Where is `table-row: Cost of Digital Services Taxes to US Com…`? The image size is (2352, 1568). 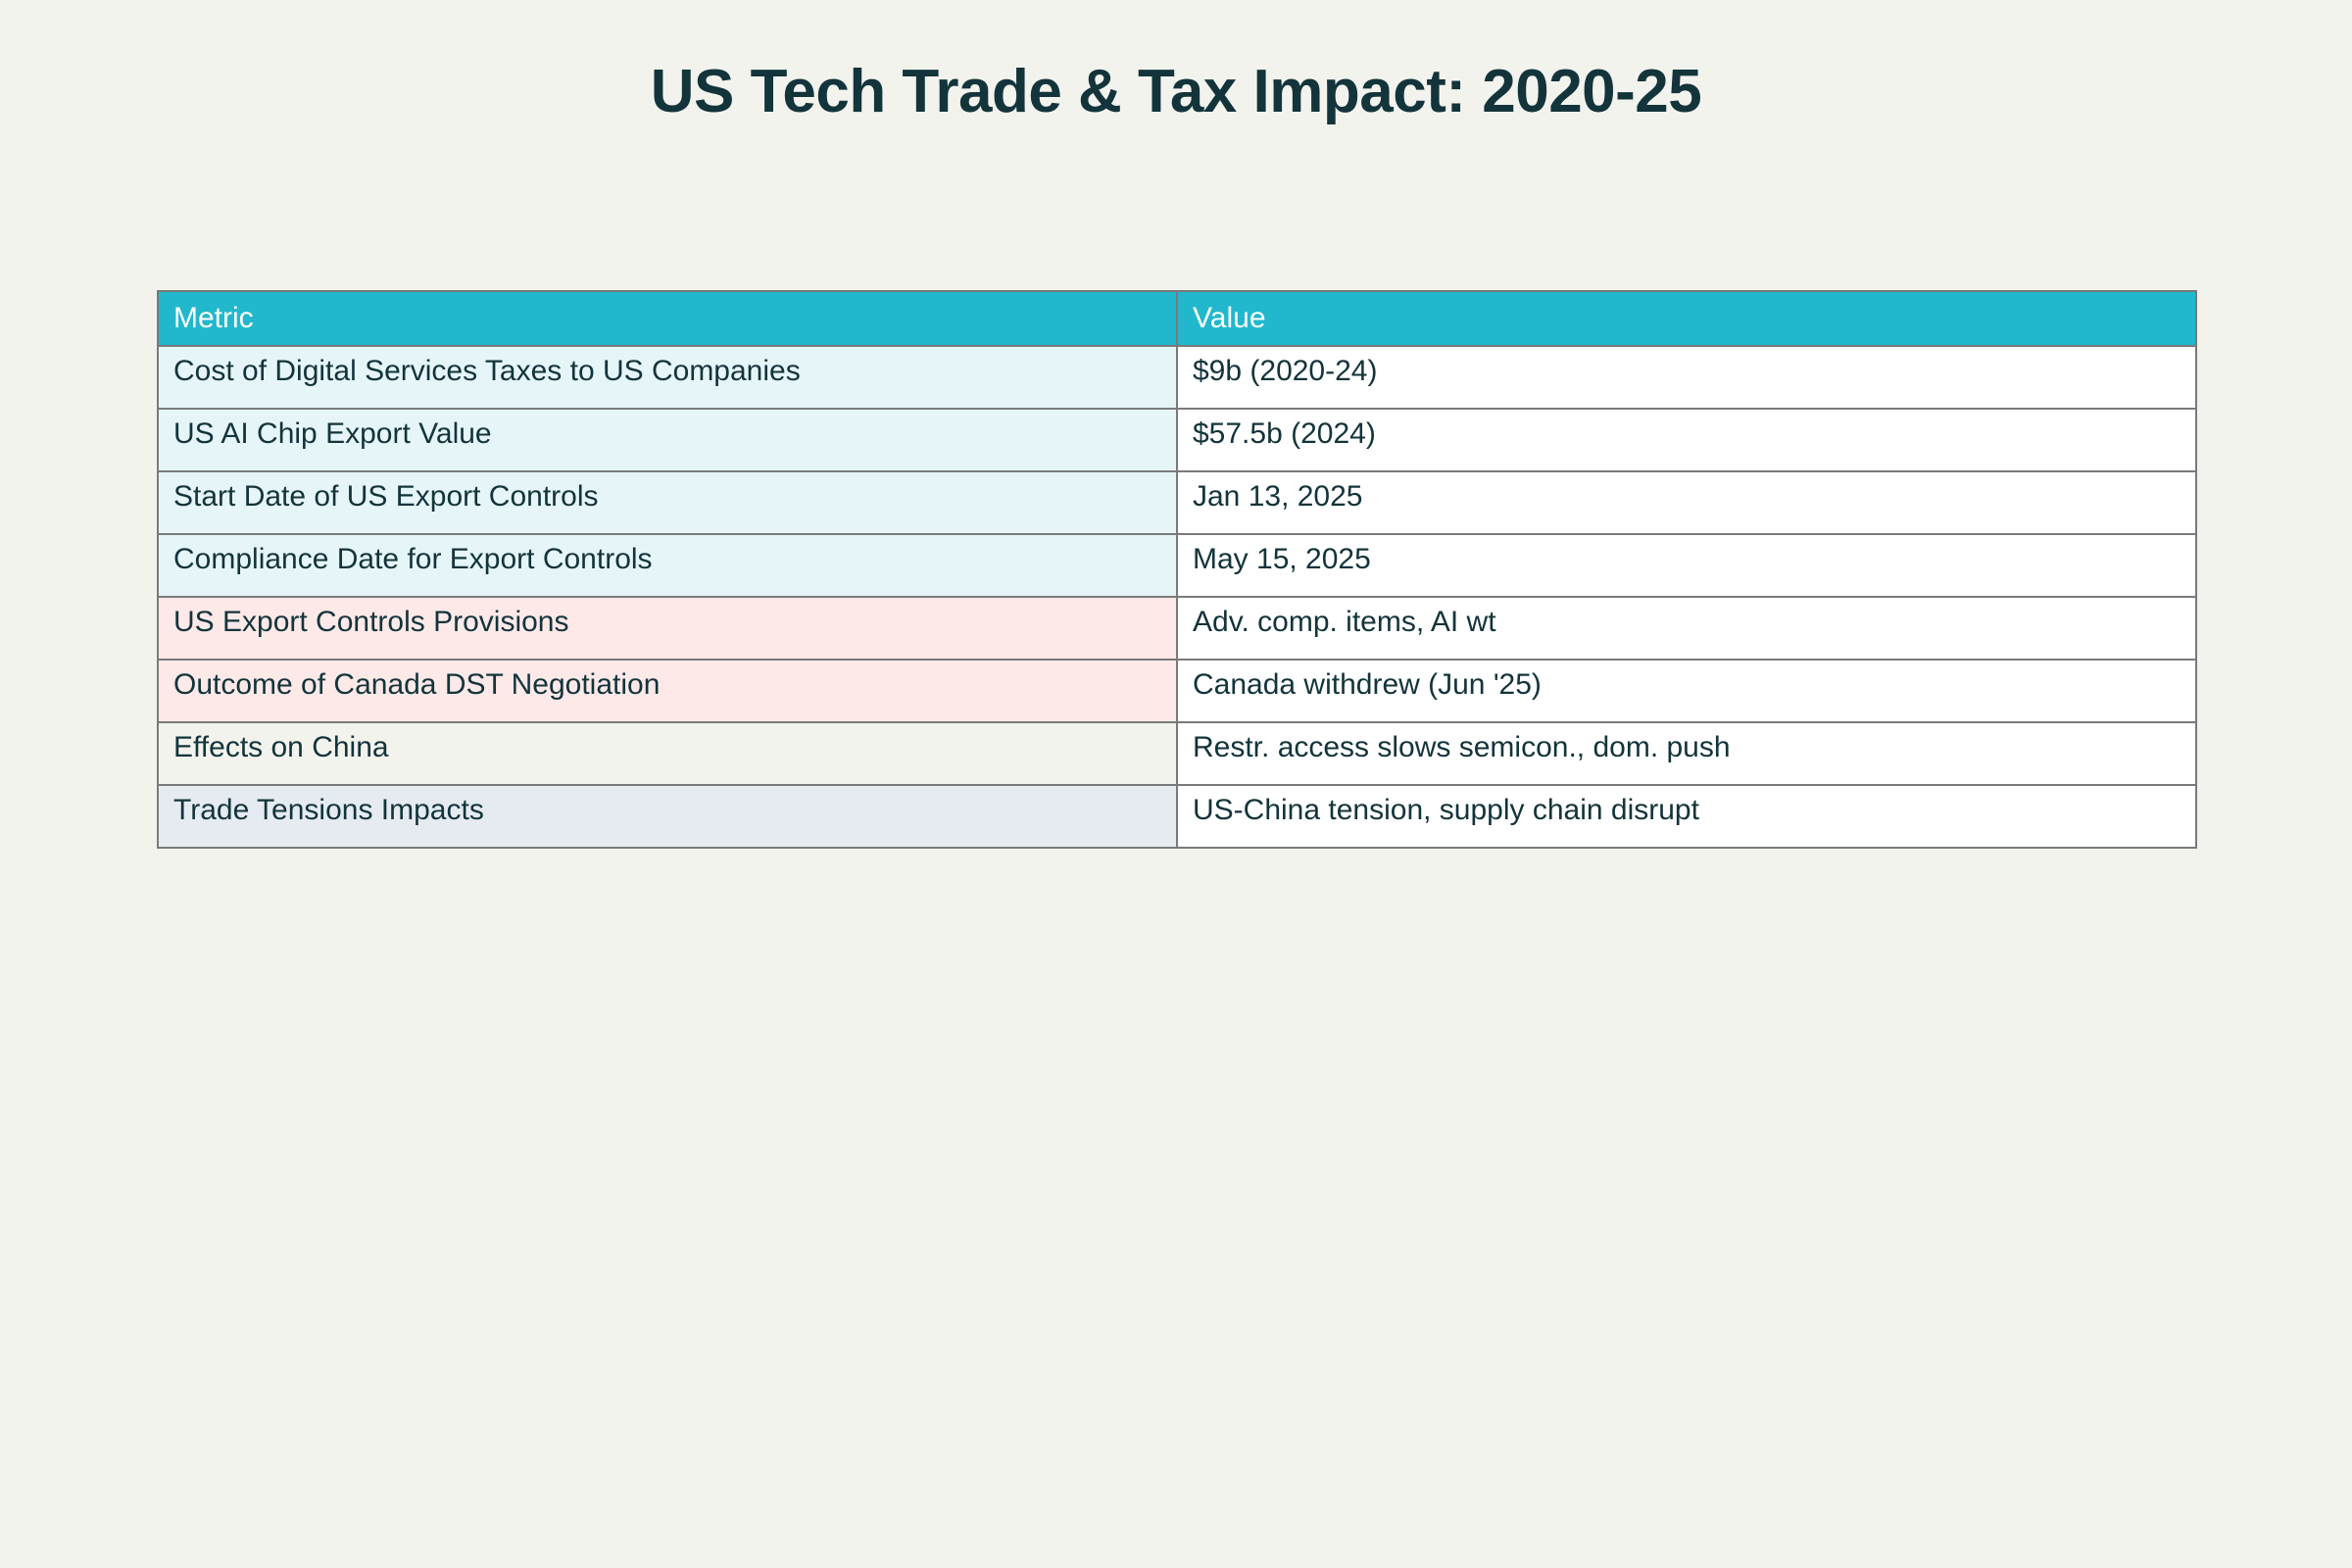 table-row: Cost of Digital Services Taxes to US Com… is located at coordinates (1177, 377).